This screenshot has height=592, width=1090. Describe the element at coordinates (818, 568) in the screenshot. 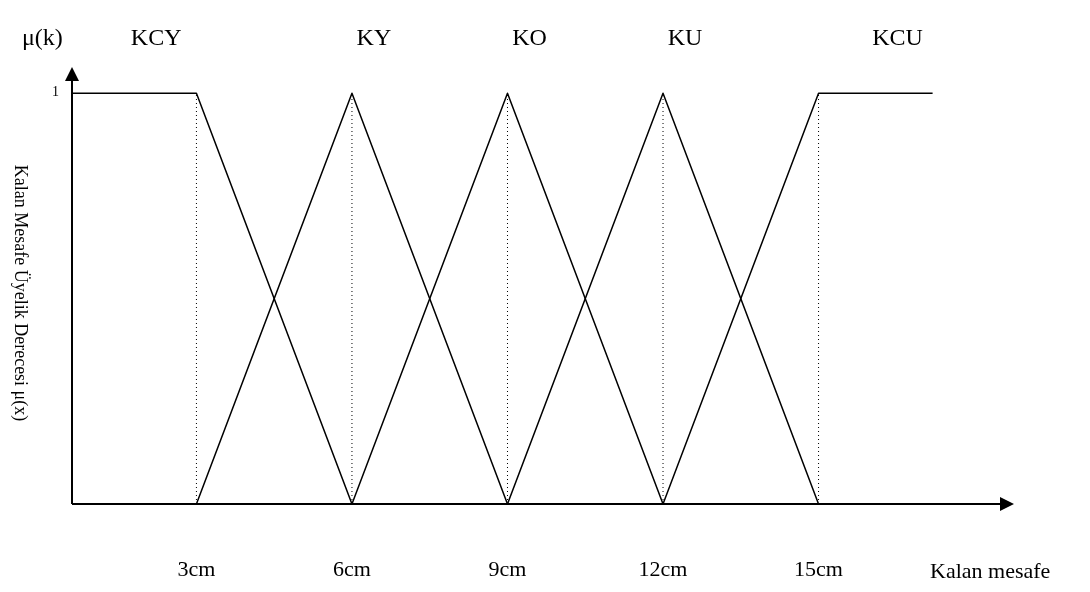

I see `x-tick-label: 15cm` at that location.